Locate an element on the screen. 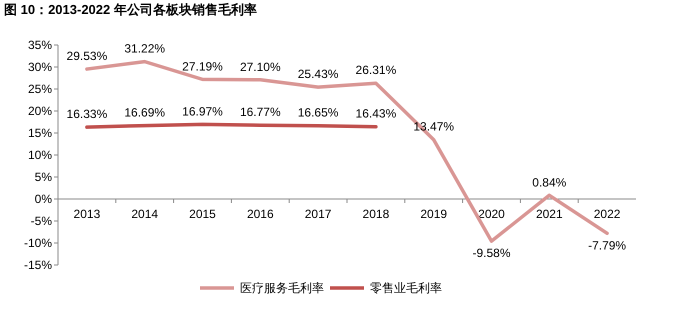 This screenshot has width=678, height=335. label: 16.69% is located at coordinates (145, 113).